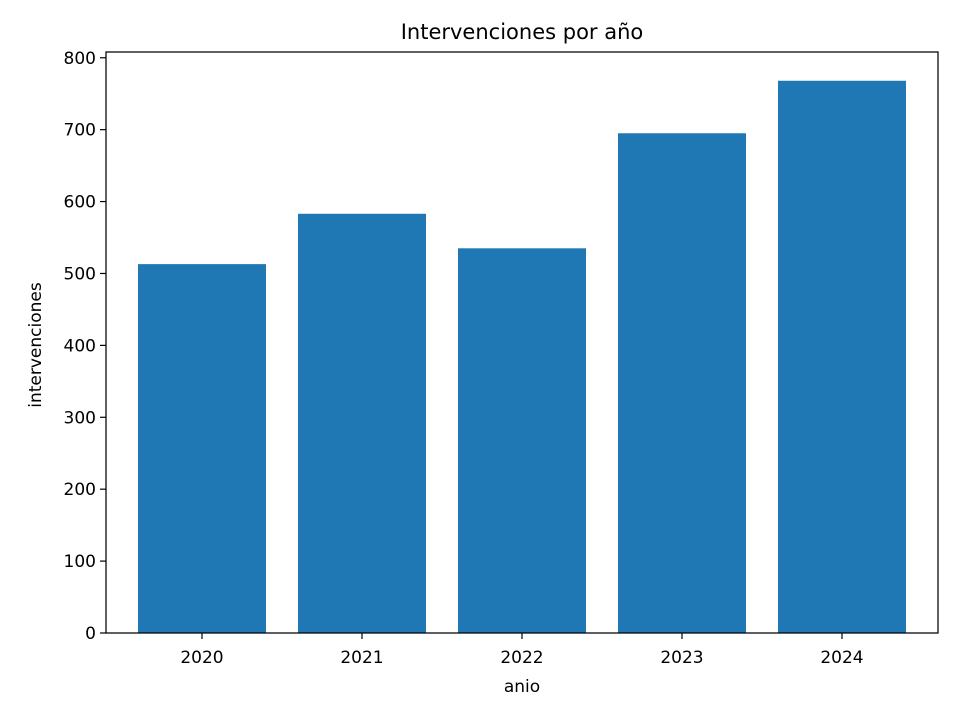  I want to click on y-tick-label: 100, so click(80, 562).